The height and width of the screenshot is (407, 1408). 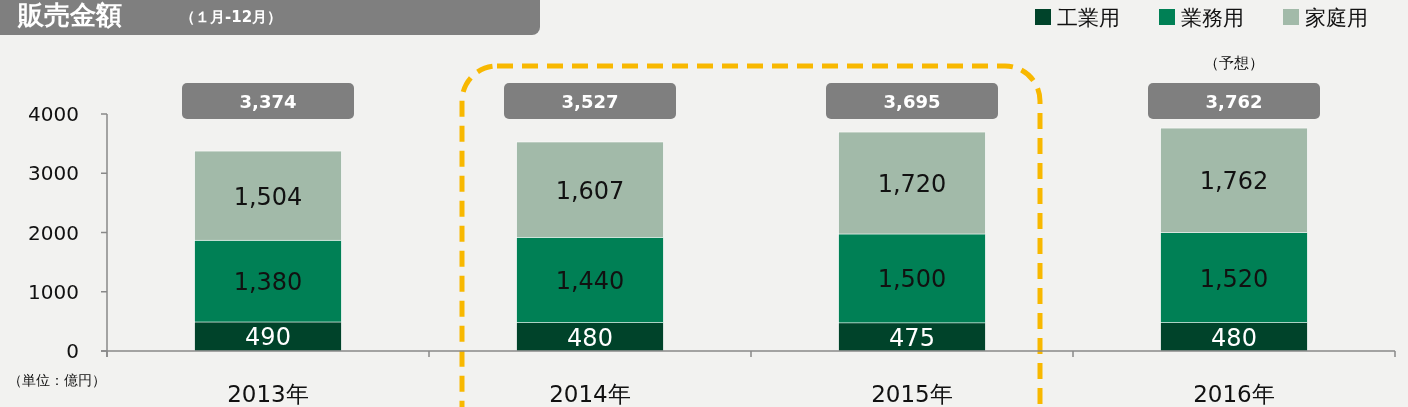 What do you see at coordinates (268, 394) in the screenshot?
I see `x-tick-label: 2013年` at bounding box center [268, 394].